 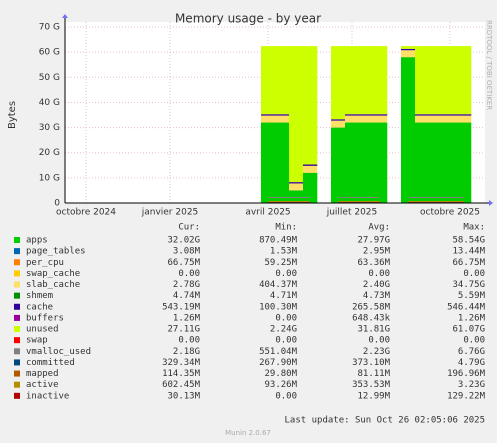 What do you see at coordinates (37, 241) in the screenshot?
I see `legend-label: apps` at bounding box center [37, 241].